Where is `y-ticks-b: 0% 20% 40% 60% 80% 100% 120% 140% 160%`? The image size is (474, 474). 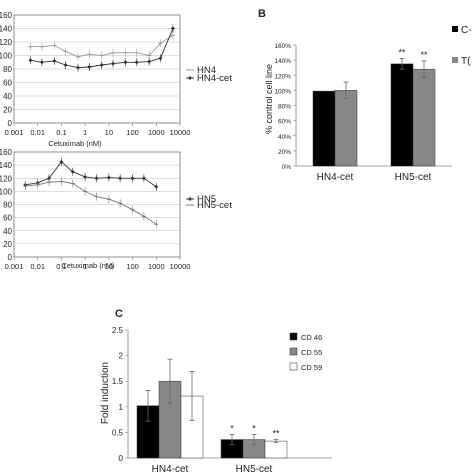
y-ticks-b: 0% 20% 40% 60% 80% 100% 120% 140% 160% is located at coordinates (285, 107).